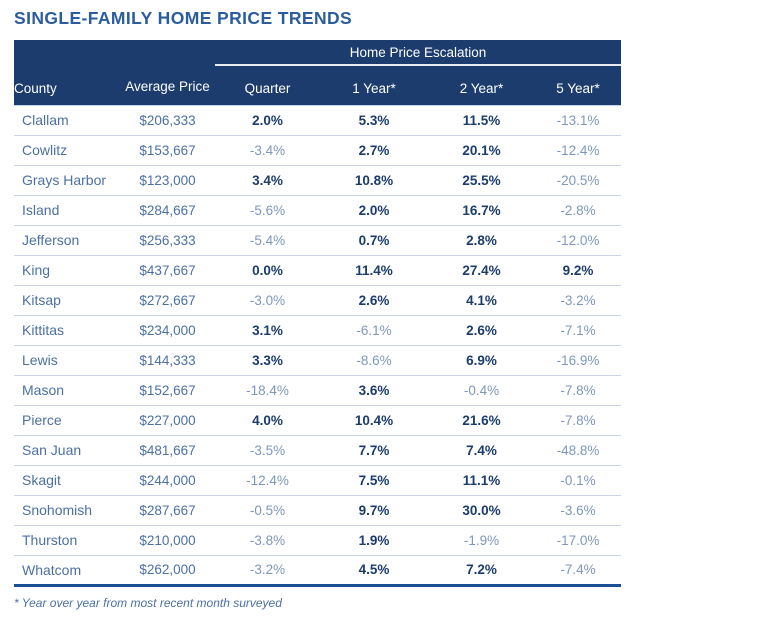  Describe the element at coordinates (36, 270) in the screenshot. I see `county-cell: King` at that location.